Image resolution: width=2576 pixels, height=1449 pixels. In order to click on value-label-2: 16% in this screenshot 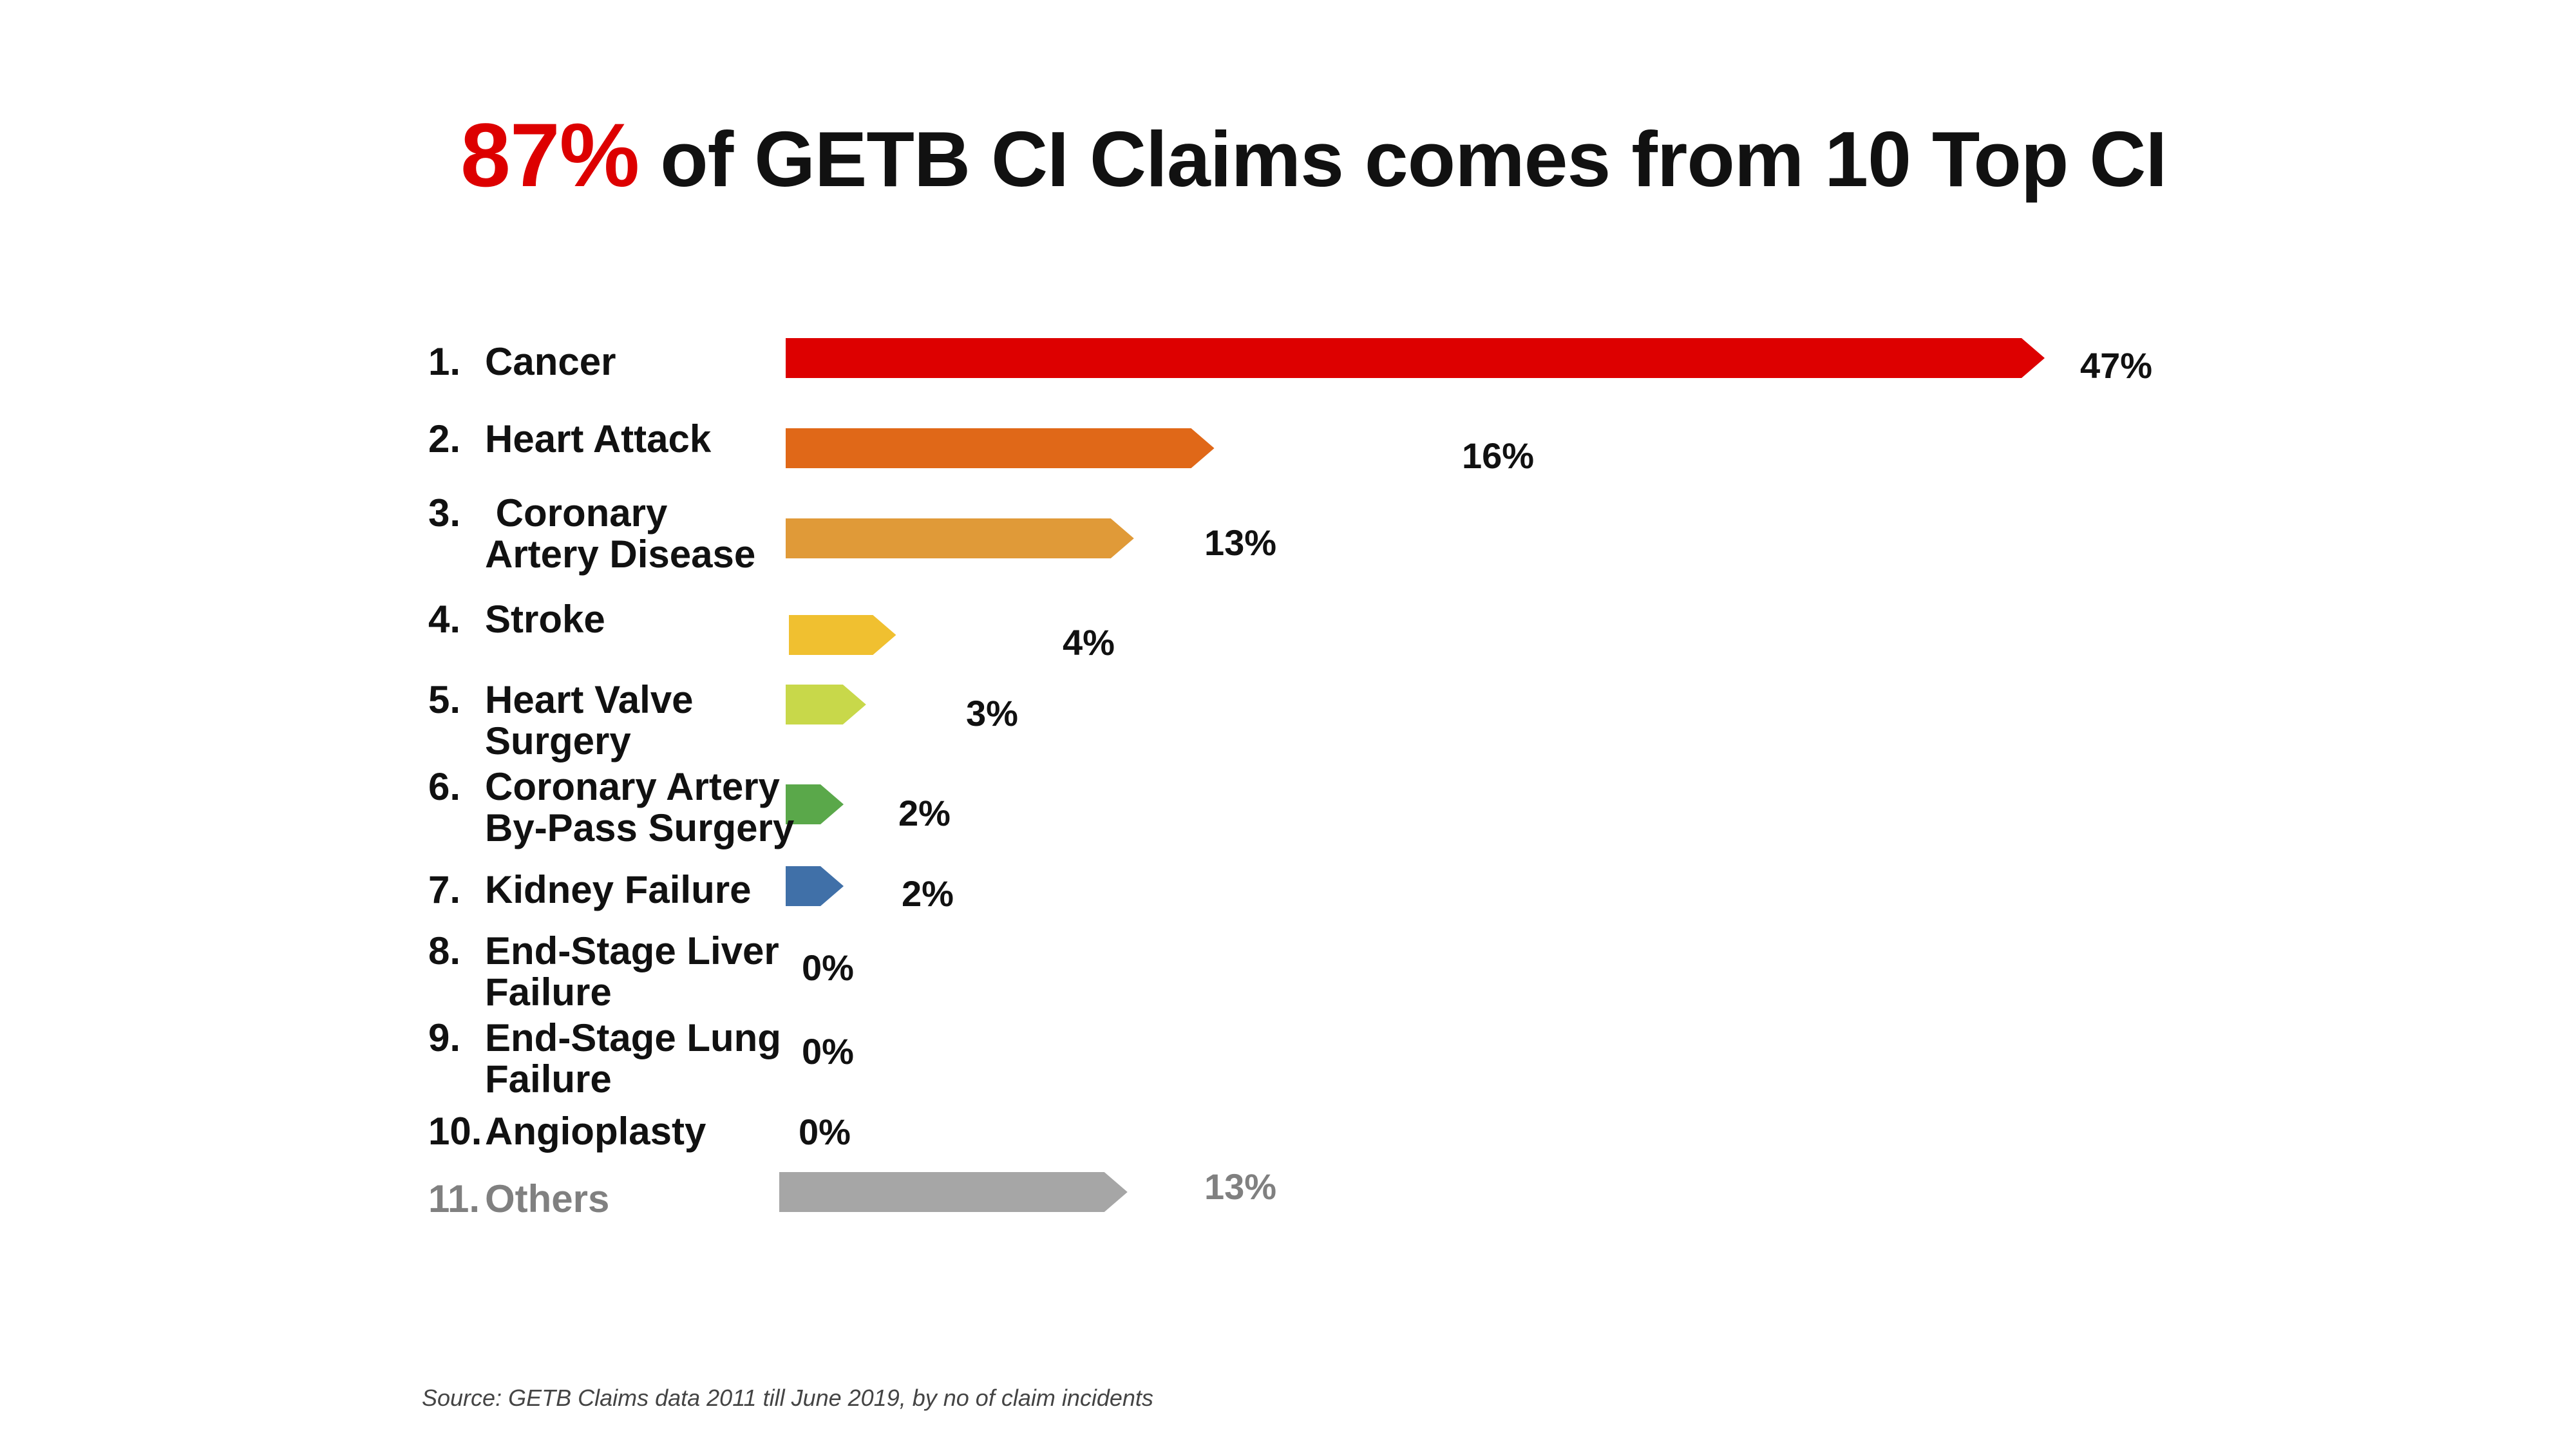, I will do `click(1498, 455)`.